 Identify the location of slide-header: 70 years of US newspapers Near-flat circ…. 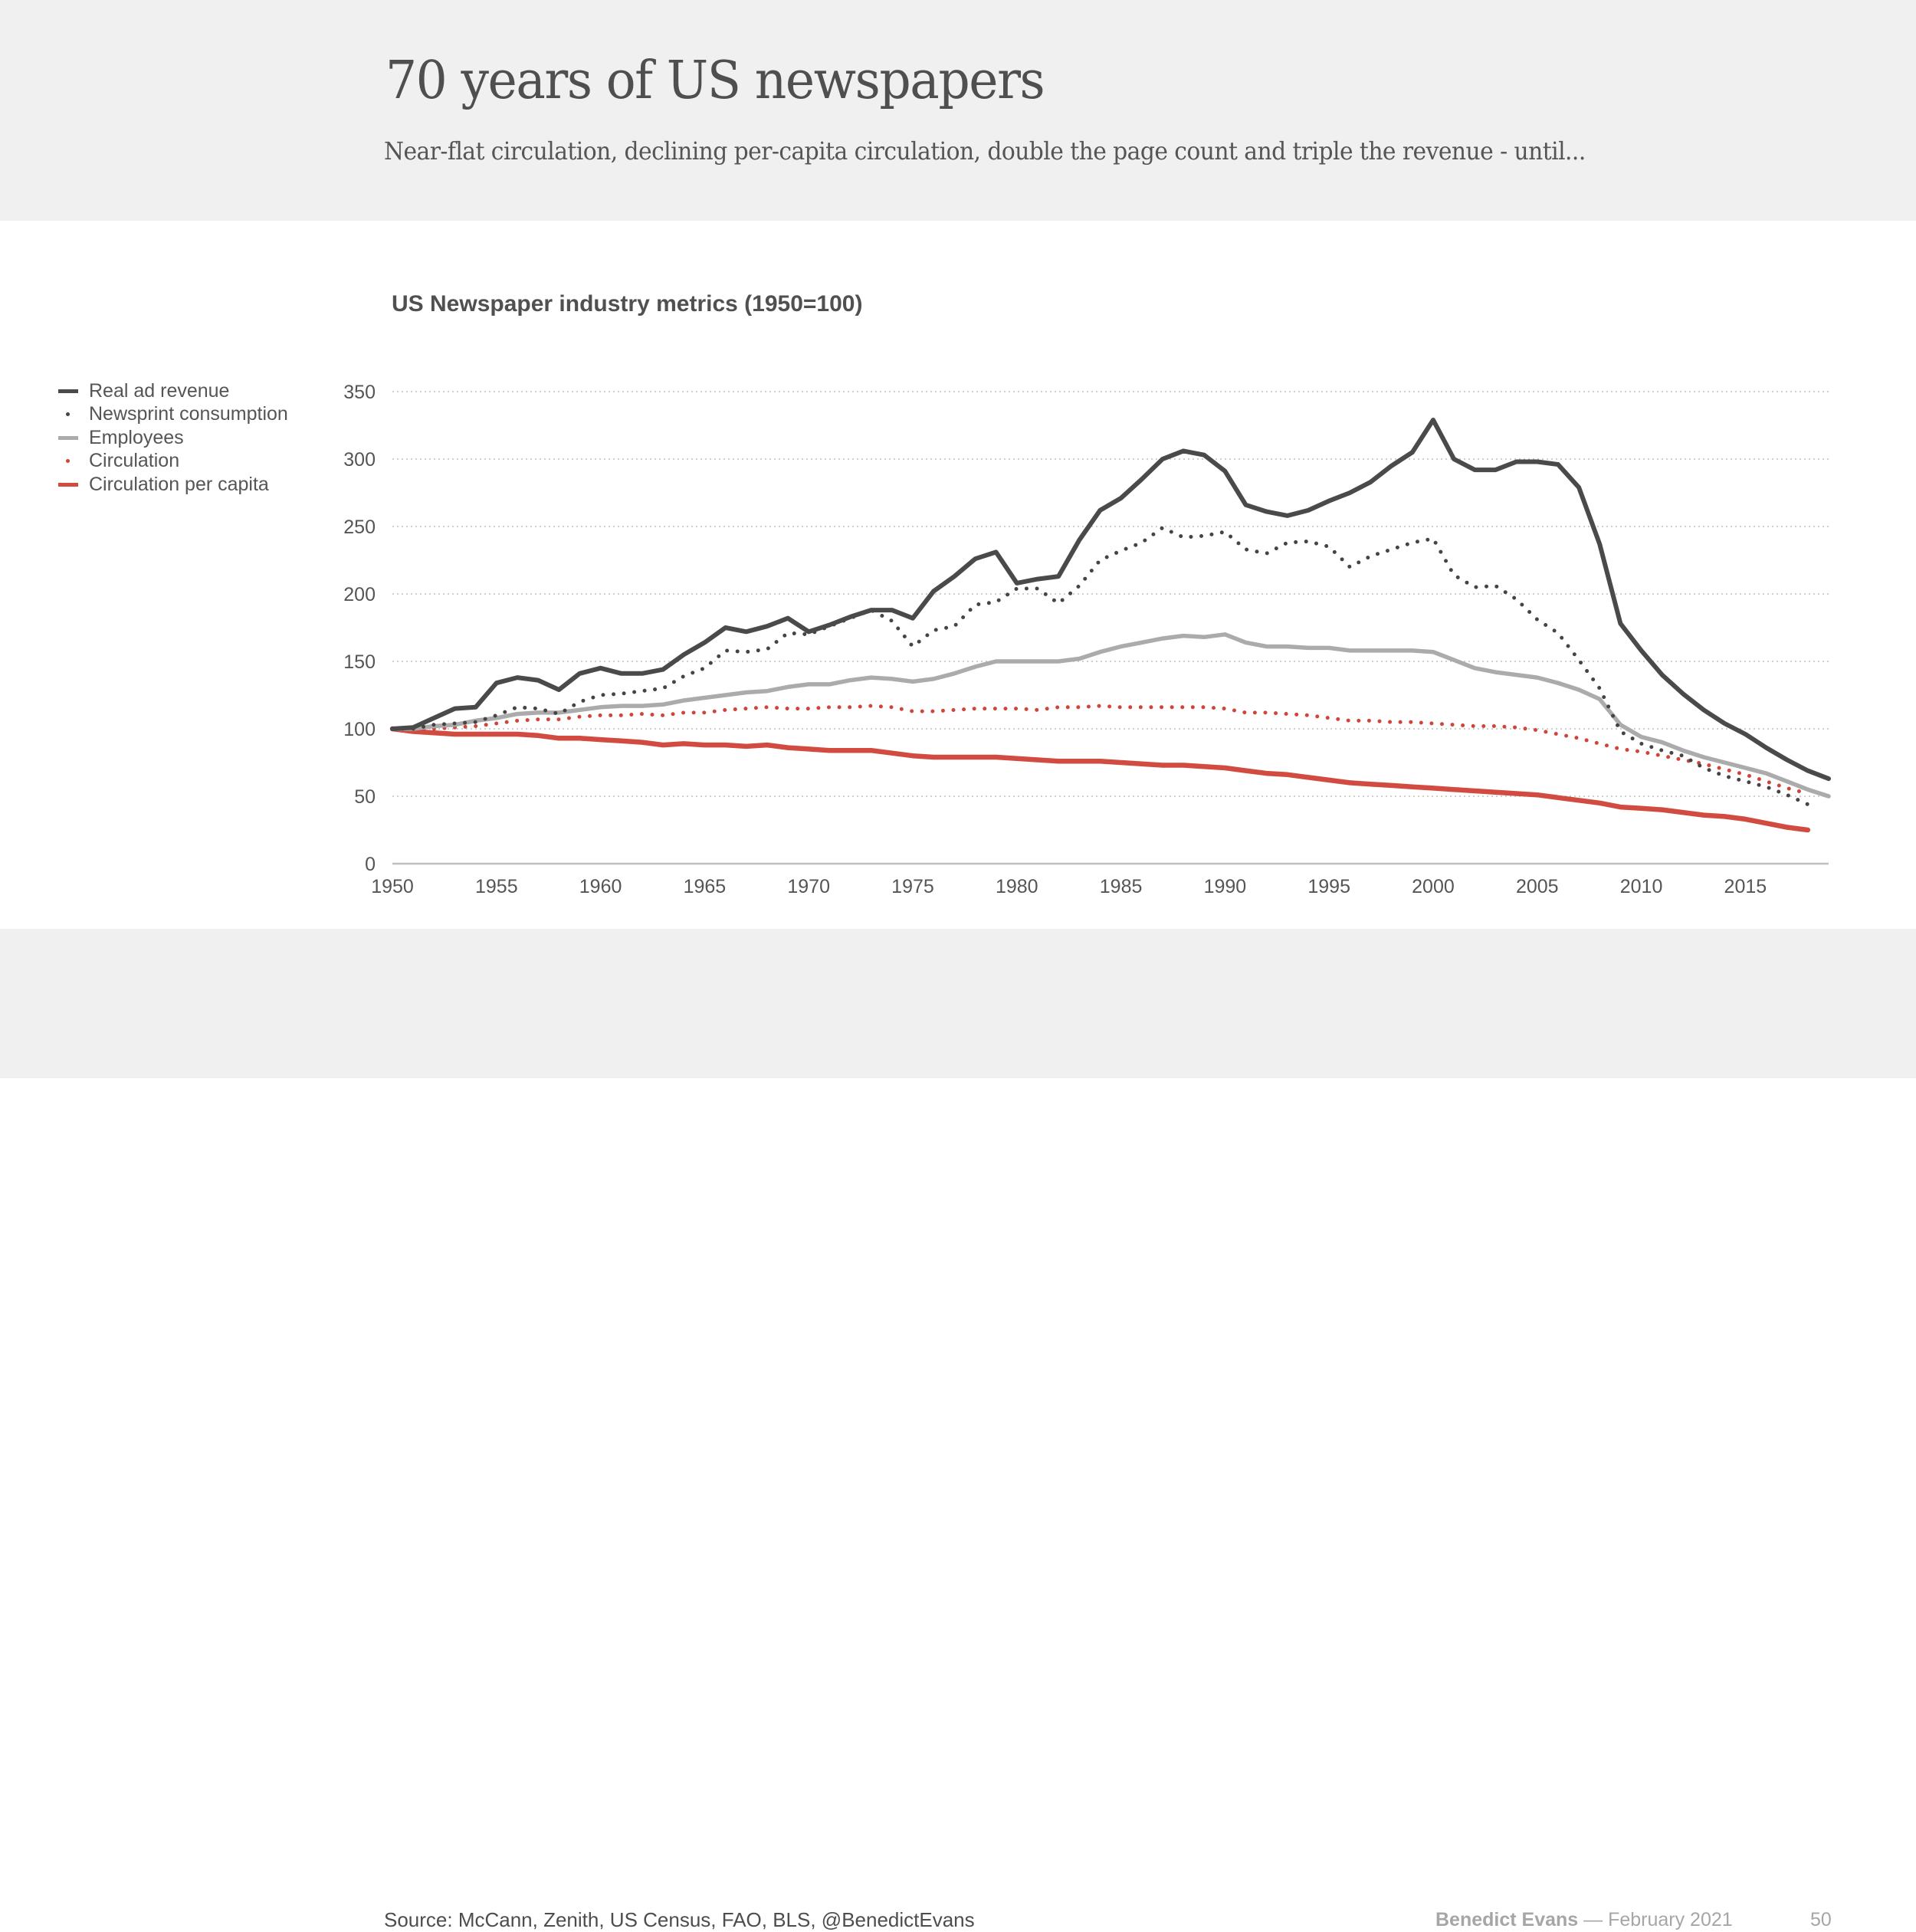
(958, 111).